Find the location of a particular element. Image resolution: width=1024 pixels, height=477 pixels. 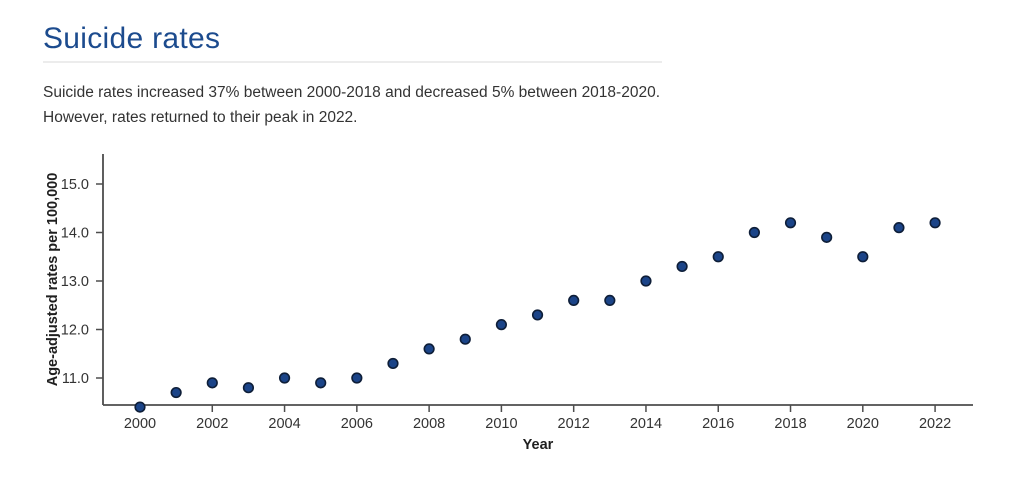

x-axis-tick-label: 2010 is located at coordinates (501, 424).